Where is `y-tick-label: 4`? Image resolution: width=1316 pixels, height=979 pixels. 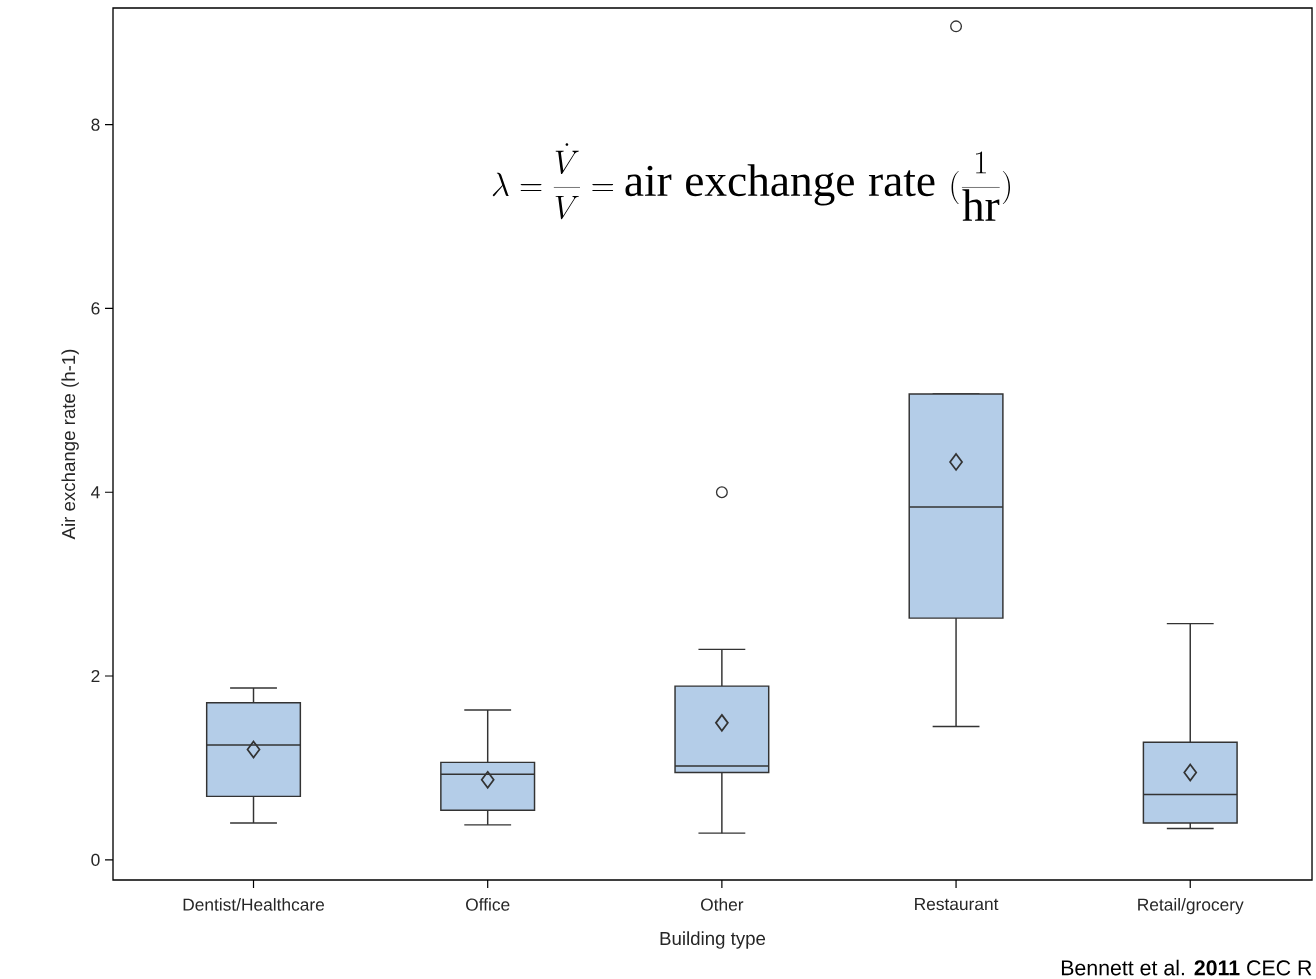 y-tick-label: 4 is located at coordinates (95, 492).